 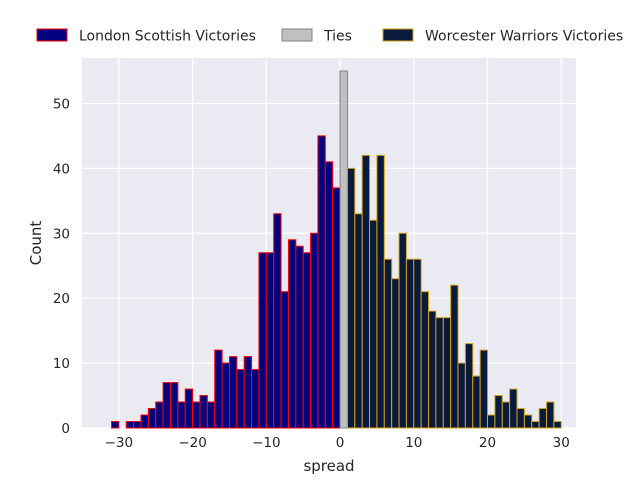 What do you see at coordinates (61, 364) in the screenshot?
I see `y-tick-label: 10` at bounding box center [61, 364].